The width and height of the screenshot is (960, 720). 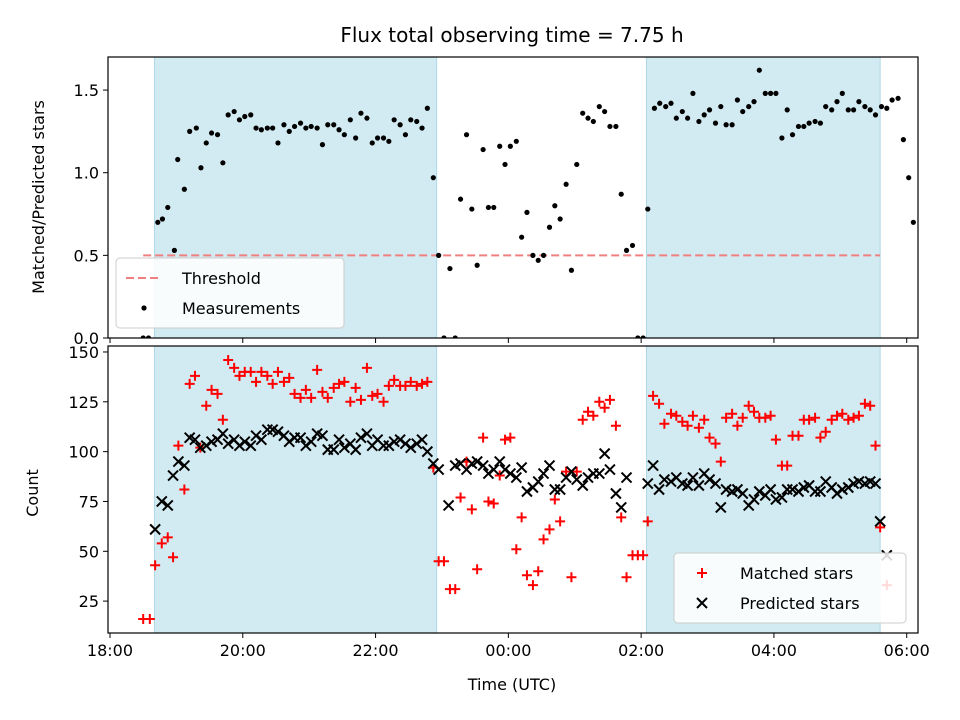 What do you see at coordinates (241, 308) in the screenshot?
I see `legend-label: Measurements` at bounding box center [241, 308].